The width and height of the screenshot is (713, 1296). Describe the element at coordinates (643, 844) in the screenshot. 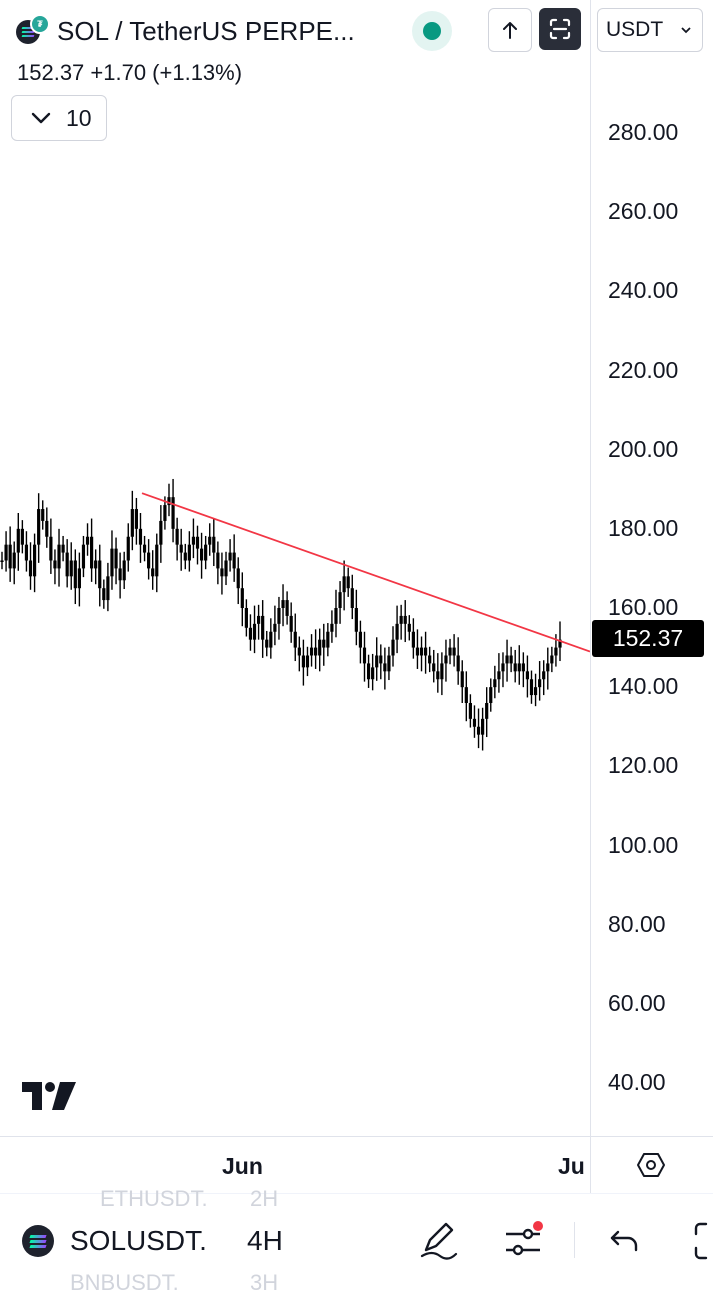

I see `price-tick-label: 100.00` at that location.